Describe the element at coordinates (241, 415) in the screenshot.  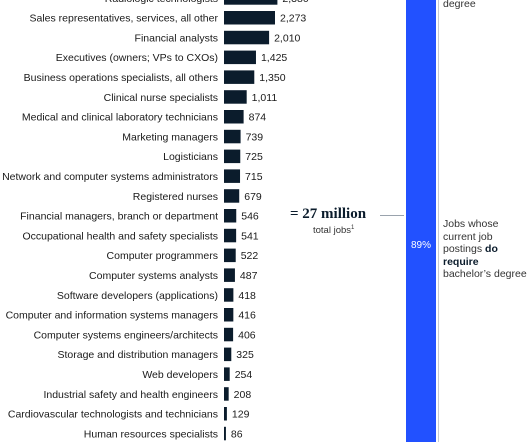
I see `value-label: 129` at that location.